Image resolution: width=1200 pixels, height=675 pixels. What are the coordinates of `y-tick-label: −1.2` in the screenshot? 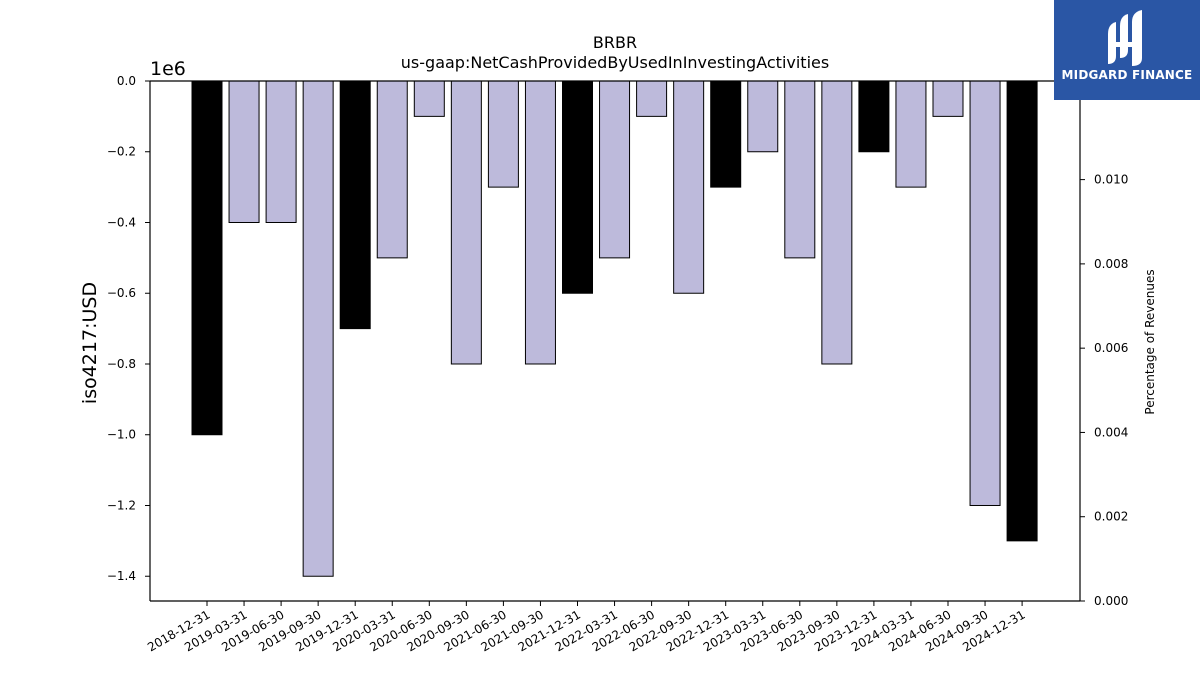 It's located at (121, 505).